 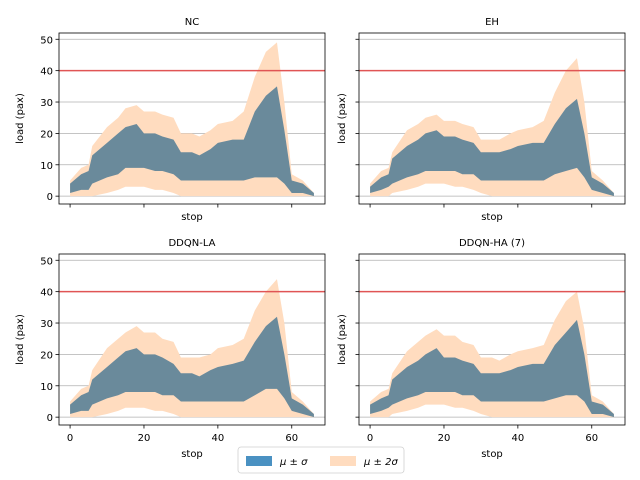 I want to click on legend-label: μ ± σ, so click(x=293, y=462).